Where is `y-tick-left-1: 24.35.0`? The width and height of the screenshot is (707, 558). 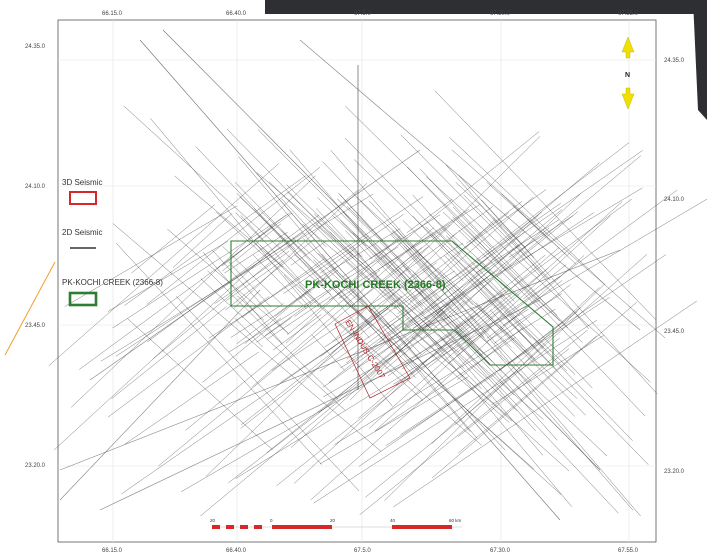
y-tick-left-1: 24.35.0 is located at coordinates (35, 47).